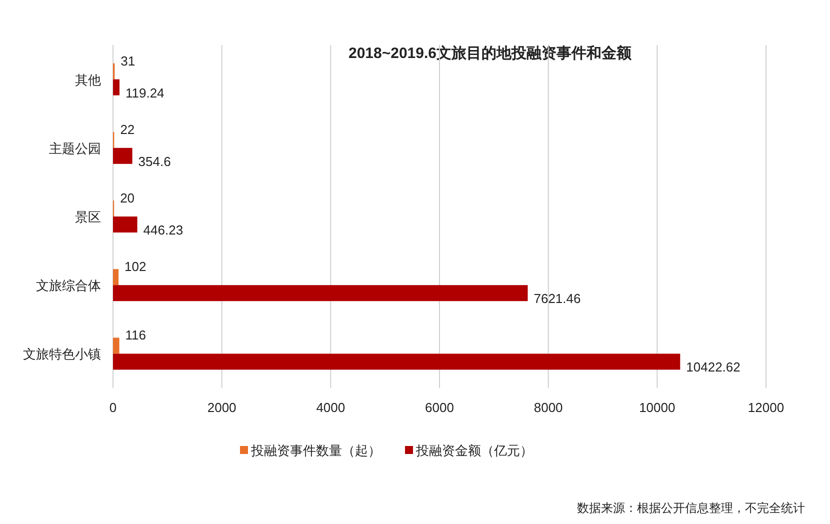 This screenshot has width=830, height=524. I want to click on y-tick-label: 景区, so click(88, 217).